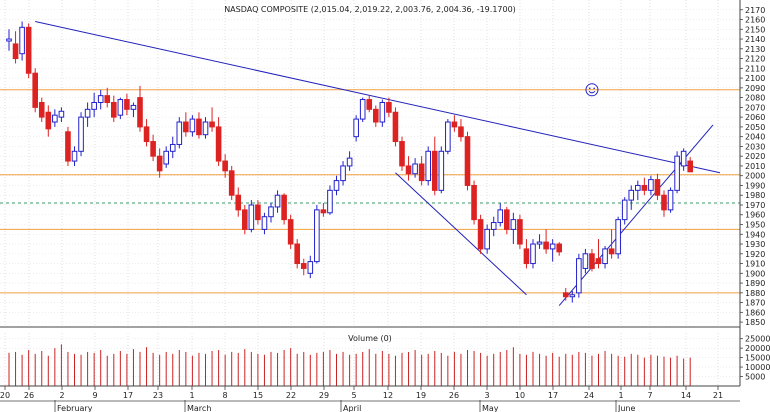  I want to click on date-tick-label: 8, so click(224, 395).